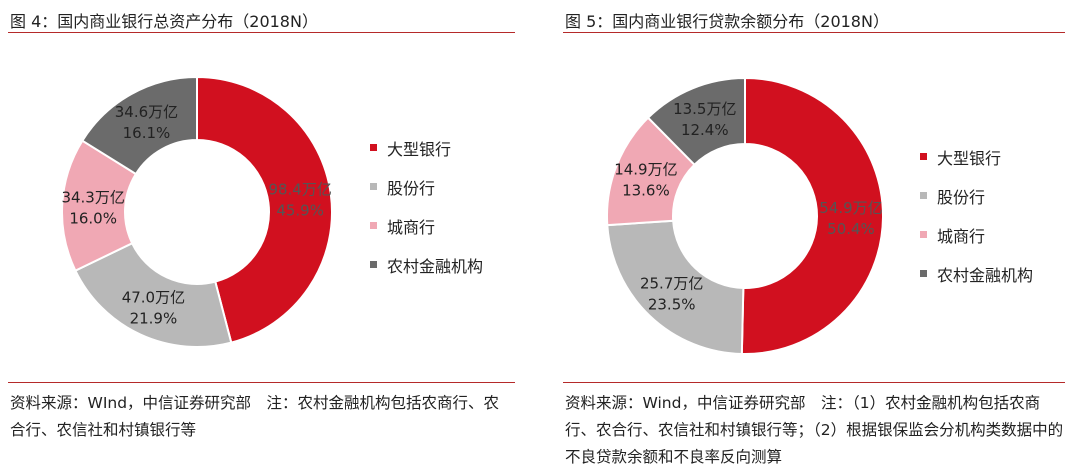  Describe the element at coordinates (672, 305) in the screenshot. I see `slice-percent-label: 23.5%` at that location.